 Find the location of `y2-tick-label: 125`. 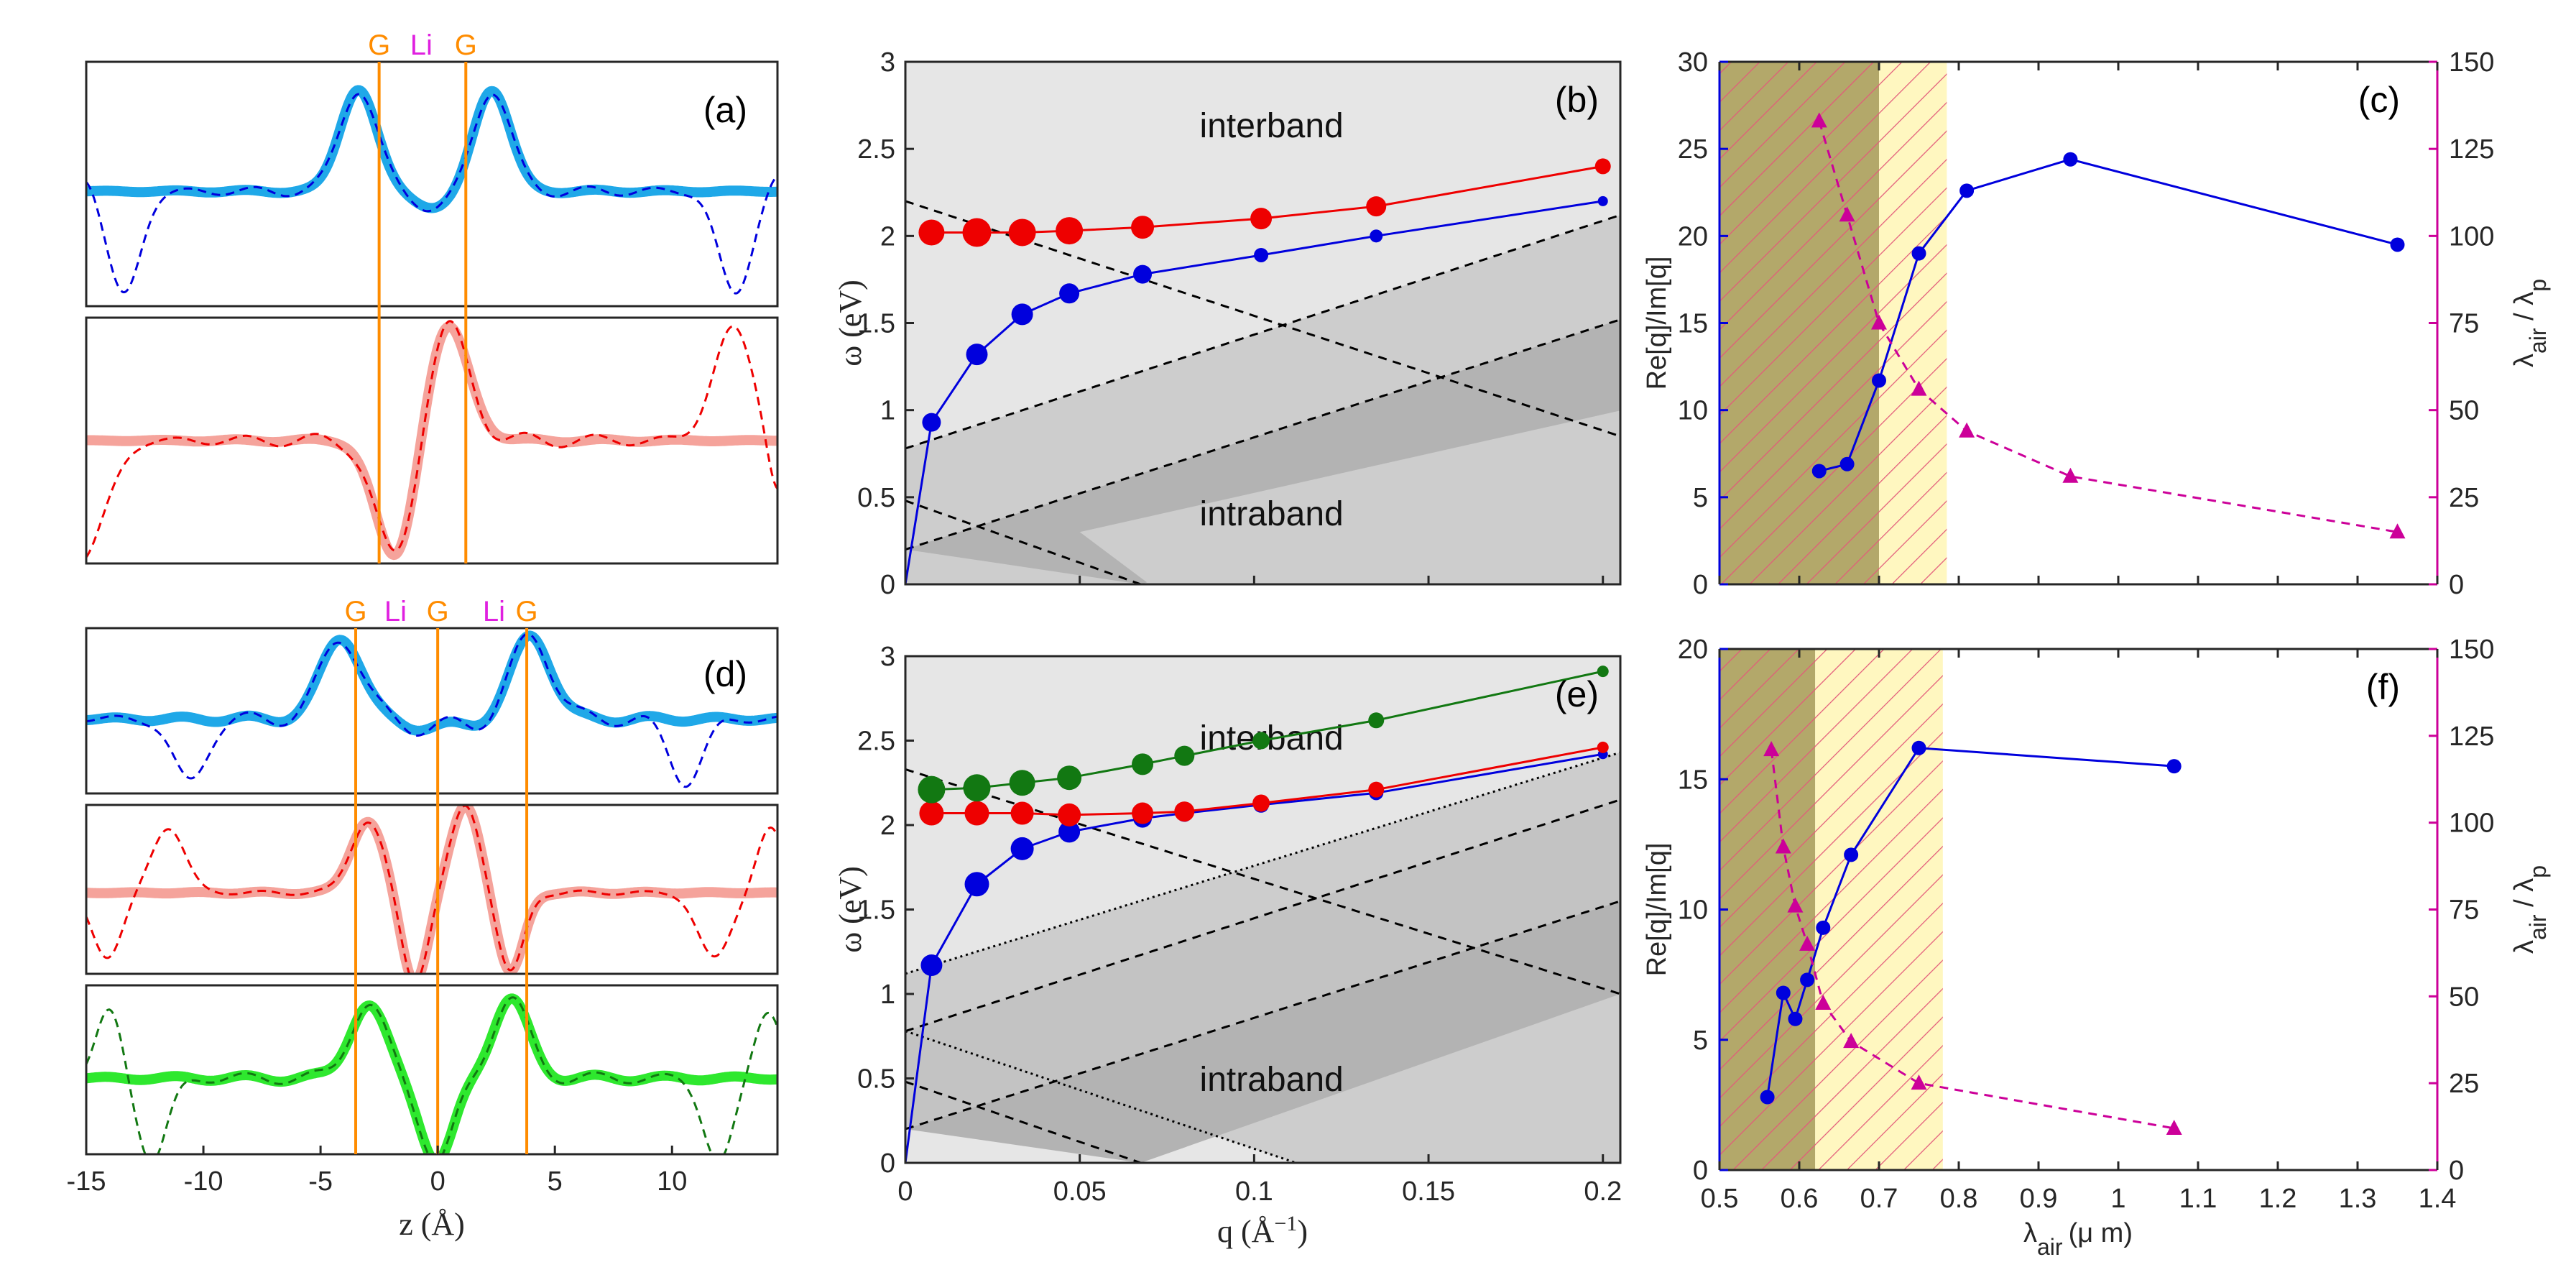

y2-tick-label: 125 is located at coordinates (2471, 737).